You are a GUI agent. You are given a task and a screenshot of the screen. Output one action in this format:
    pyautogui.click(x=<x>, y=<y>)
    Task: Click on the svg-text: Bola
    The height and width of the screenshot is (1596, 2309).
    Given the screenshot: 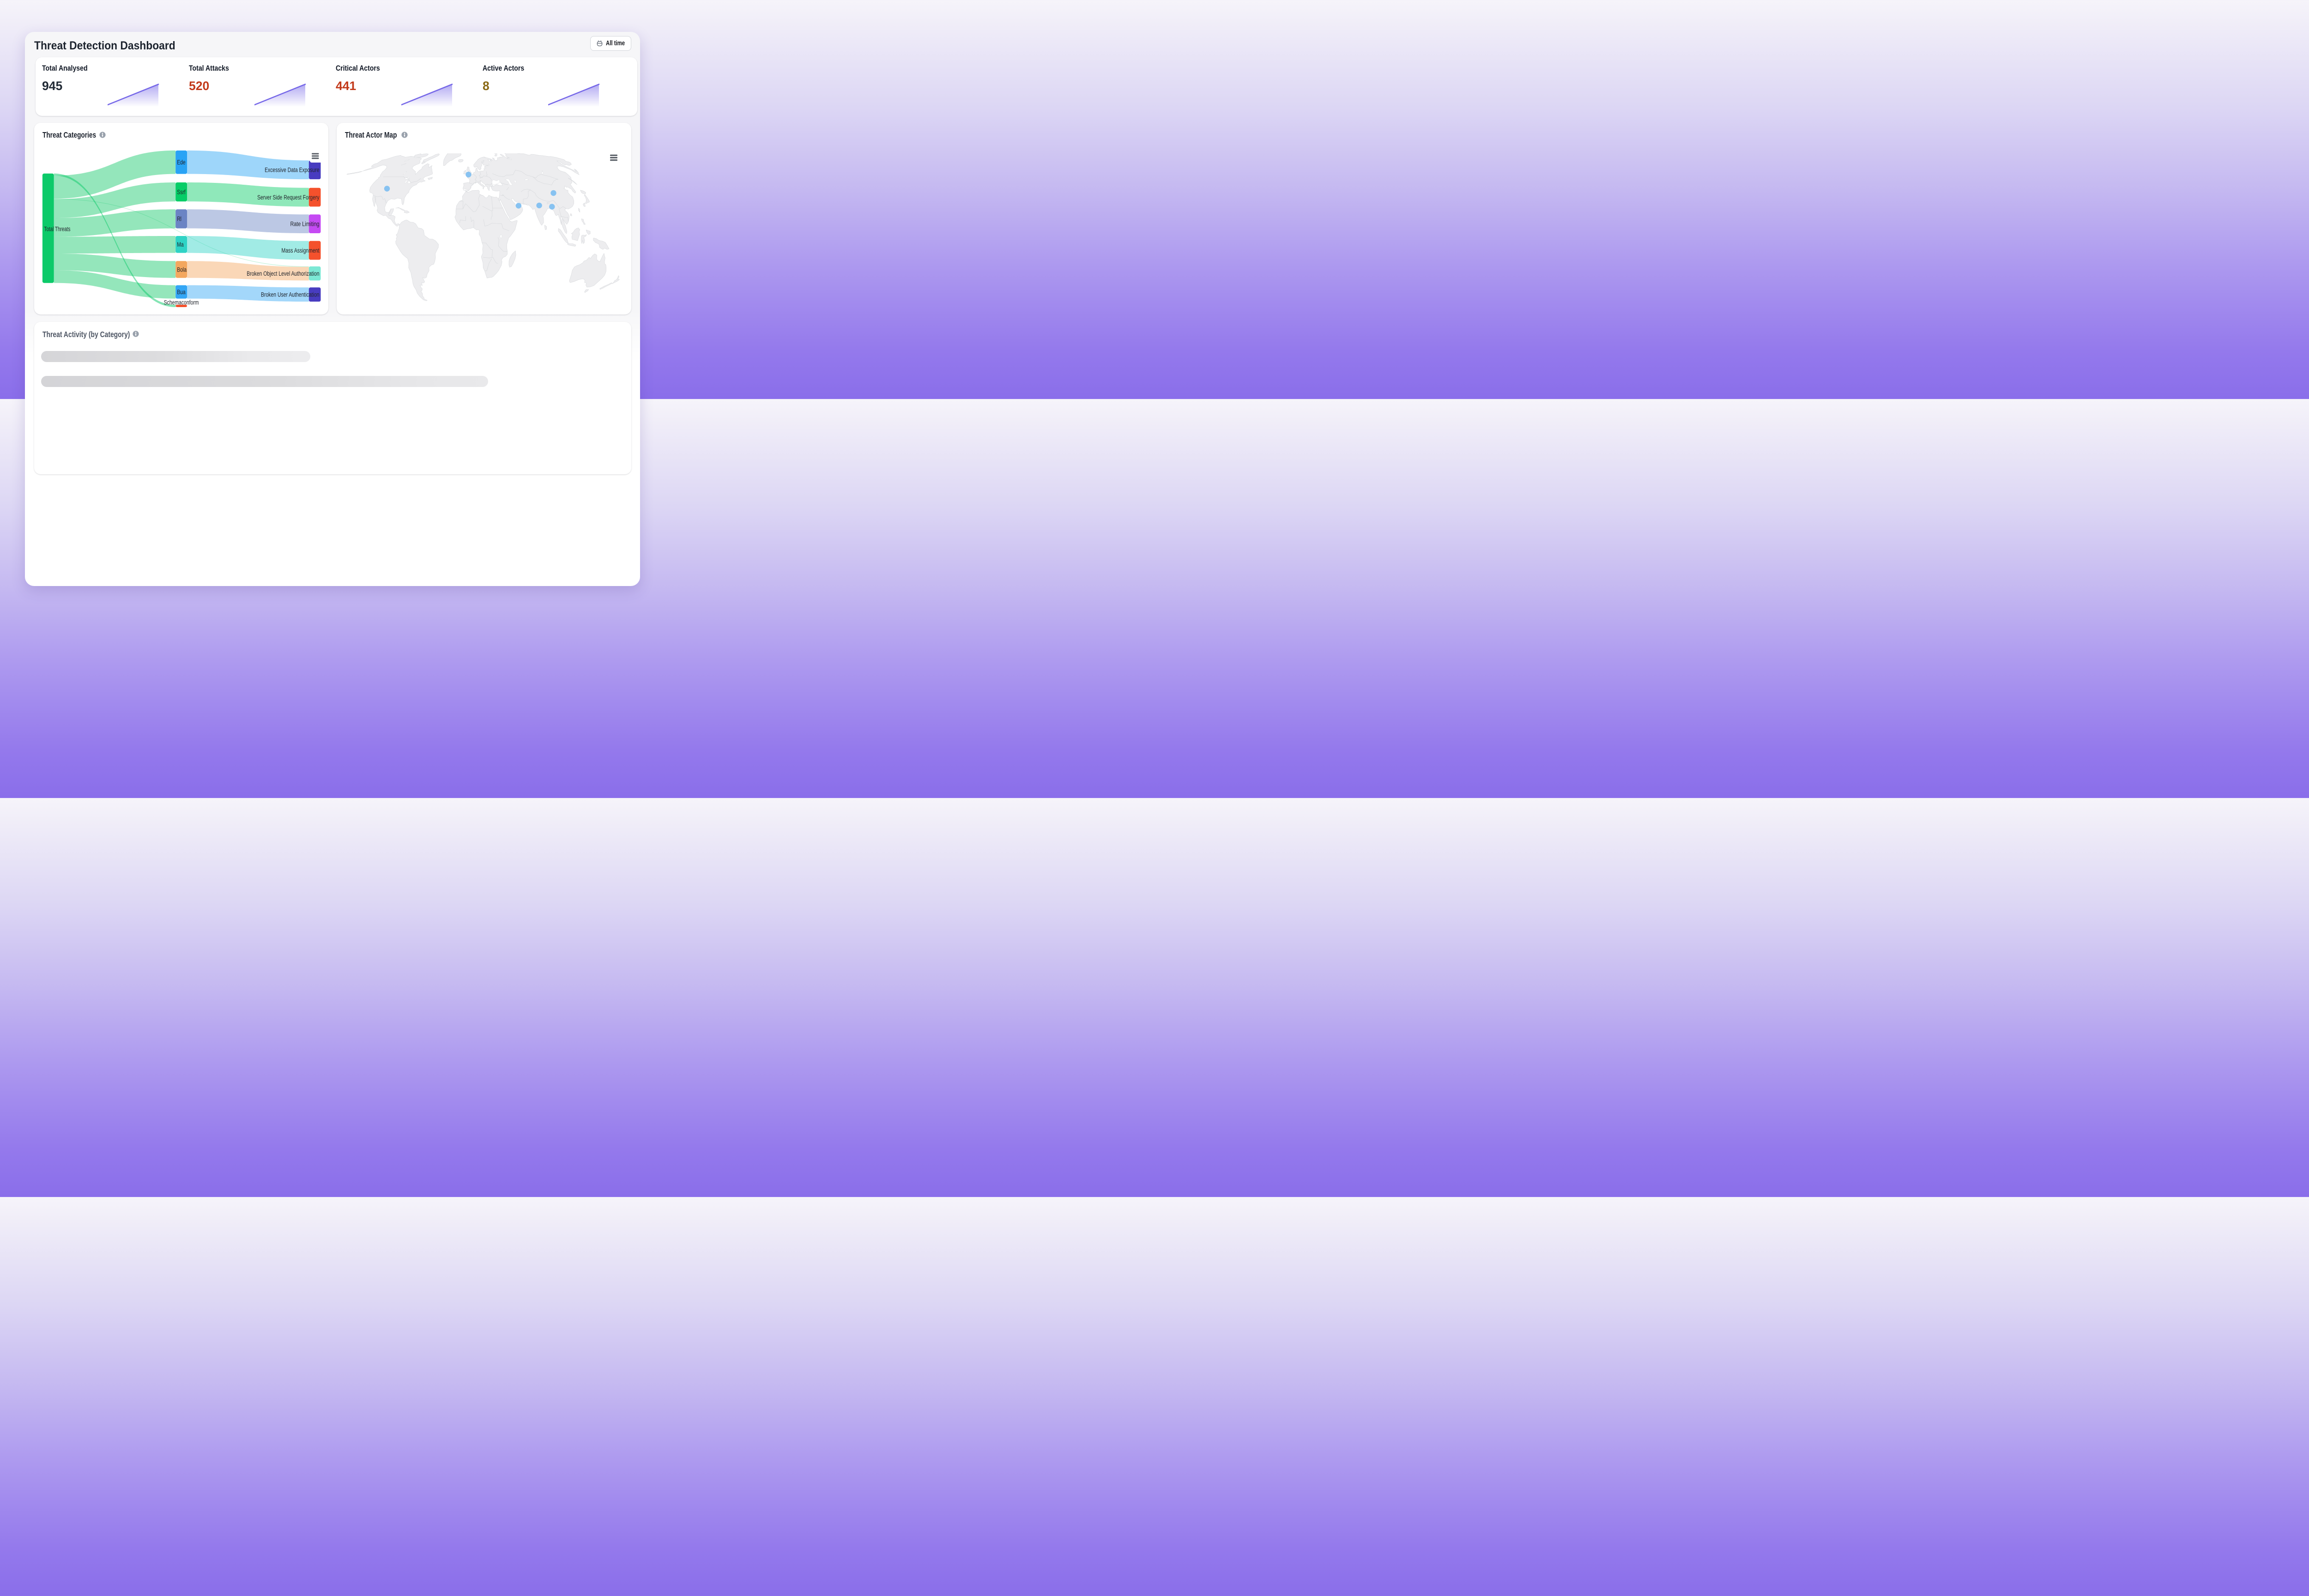 What is the action you would take?
    pyautogui.click(x=182, y=269)
    